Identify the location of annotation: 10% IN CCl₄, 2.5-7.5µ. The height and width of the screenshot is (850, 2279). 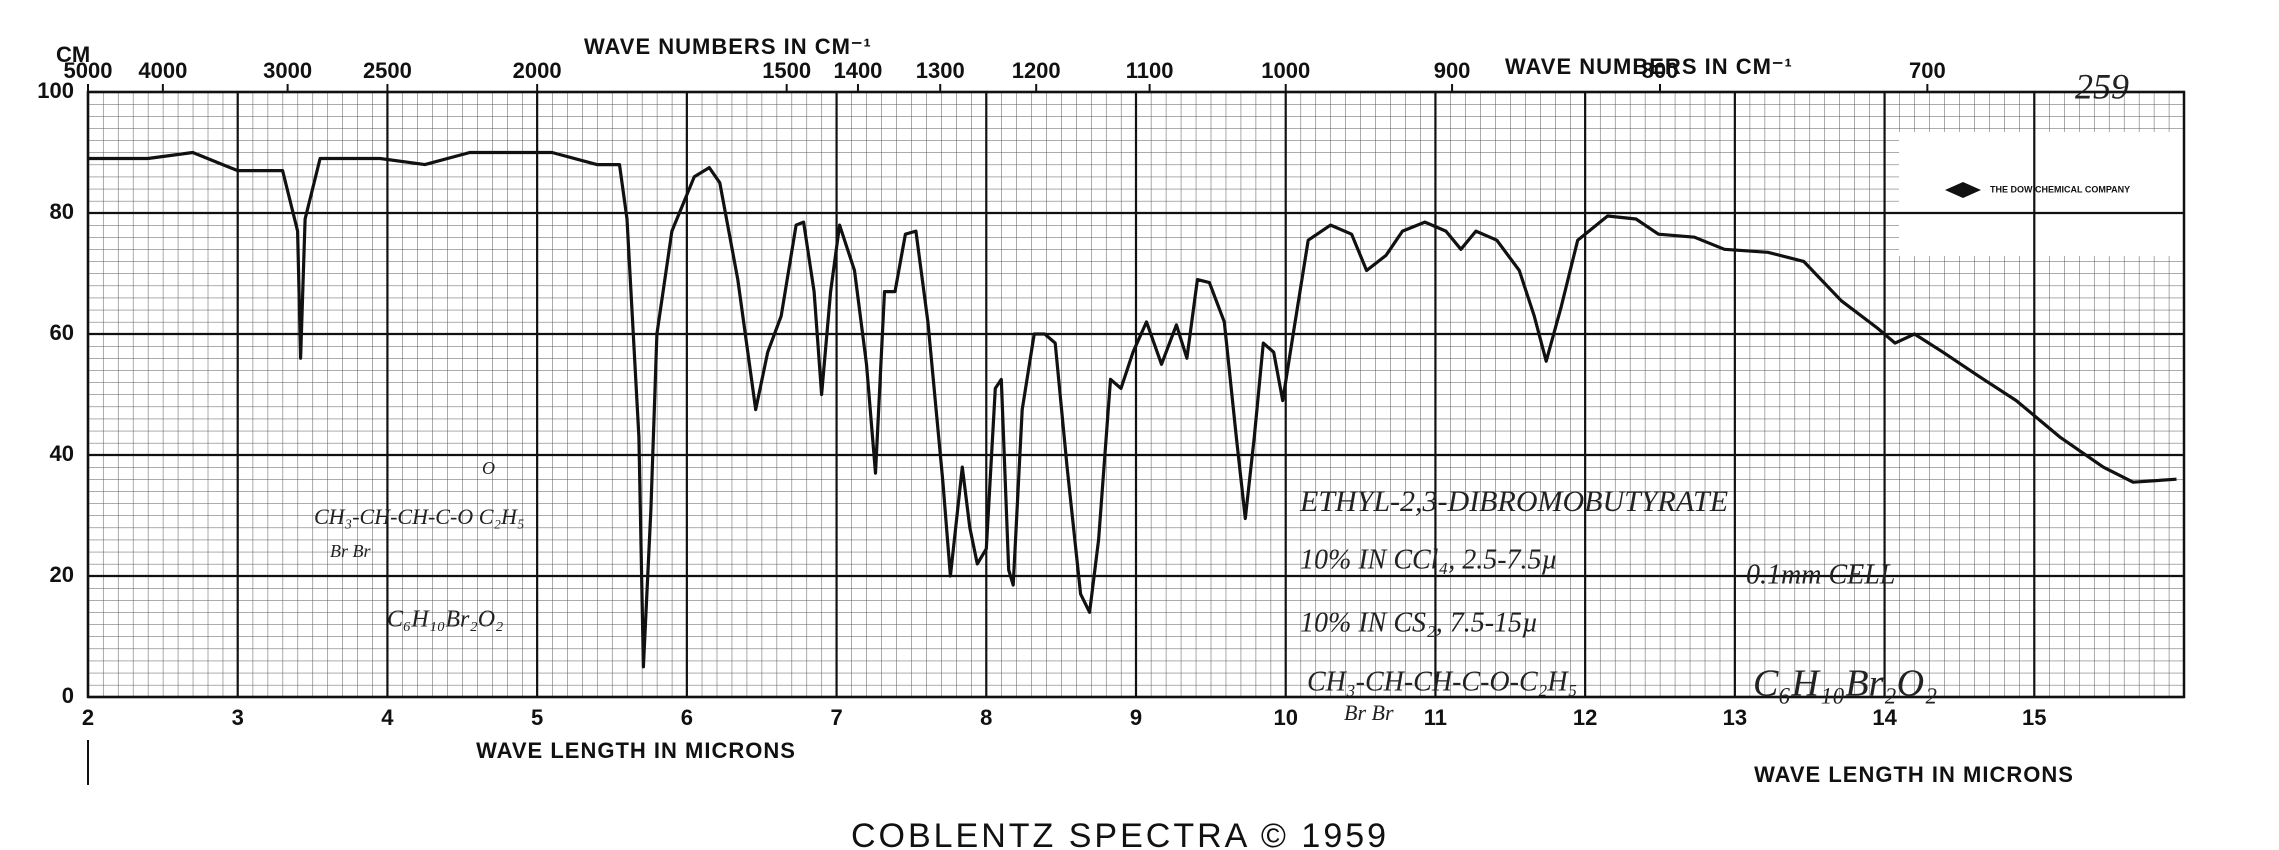
(1429, 559).